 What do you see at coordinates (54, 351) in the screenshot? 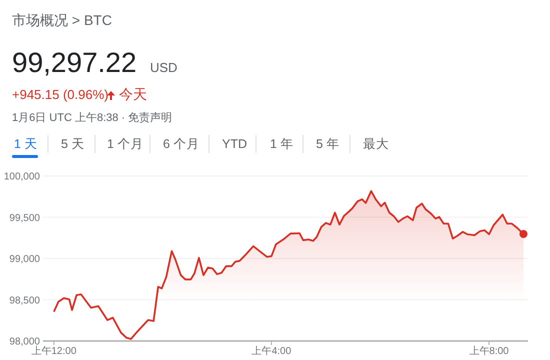
I see `x-tick-label: 上午12:00` at bounding box center [54, 351].